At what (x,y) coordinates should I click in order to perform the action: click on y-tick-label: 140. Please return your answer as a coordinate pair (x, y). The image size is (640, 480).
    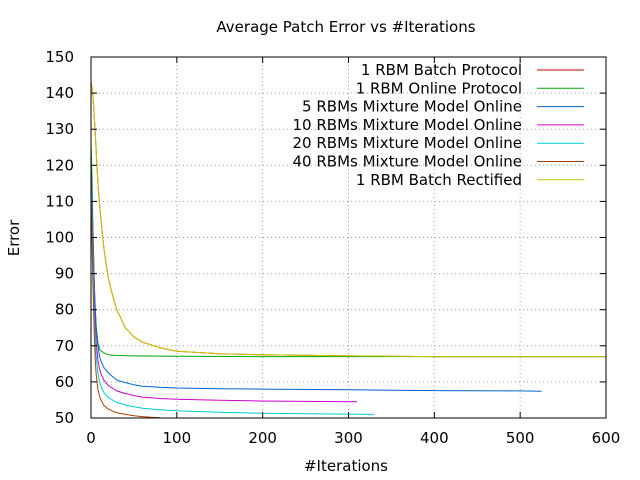
    Looking at the image, I should click on (59, 93).